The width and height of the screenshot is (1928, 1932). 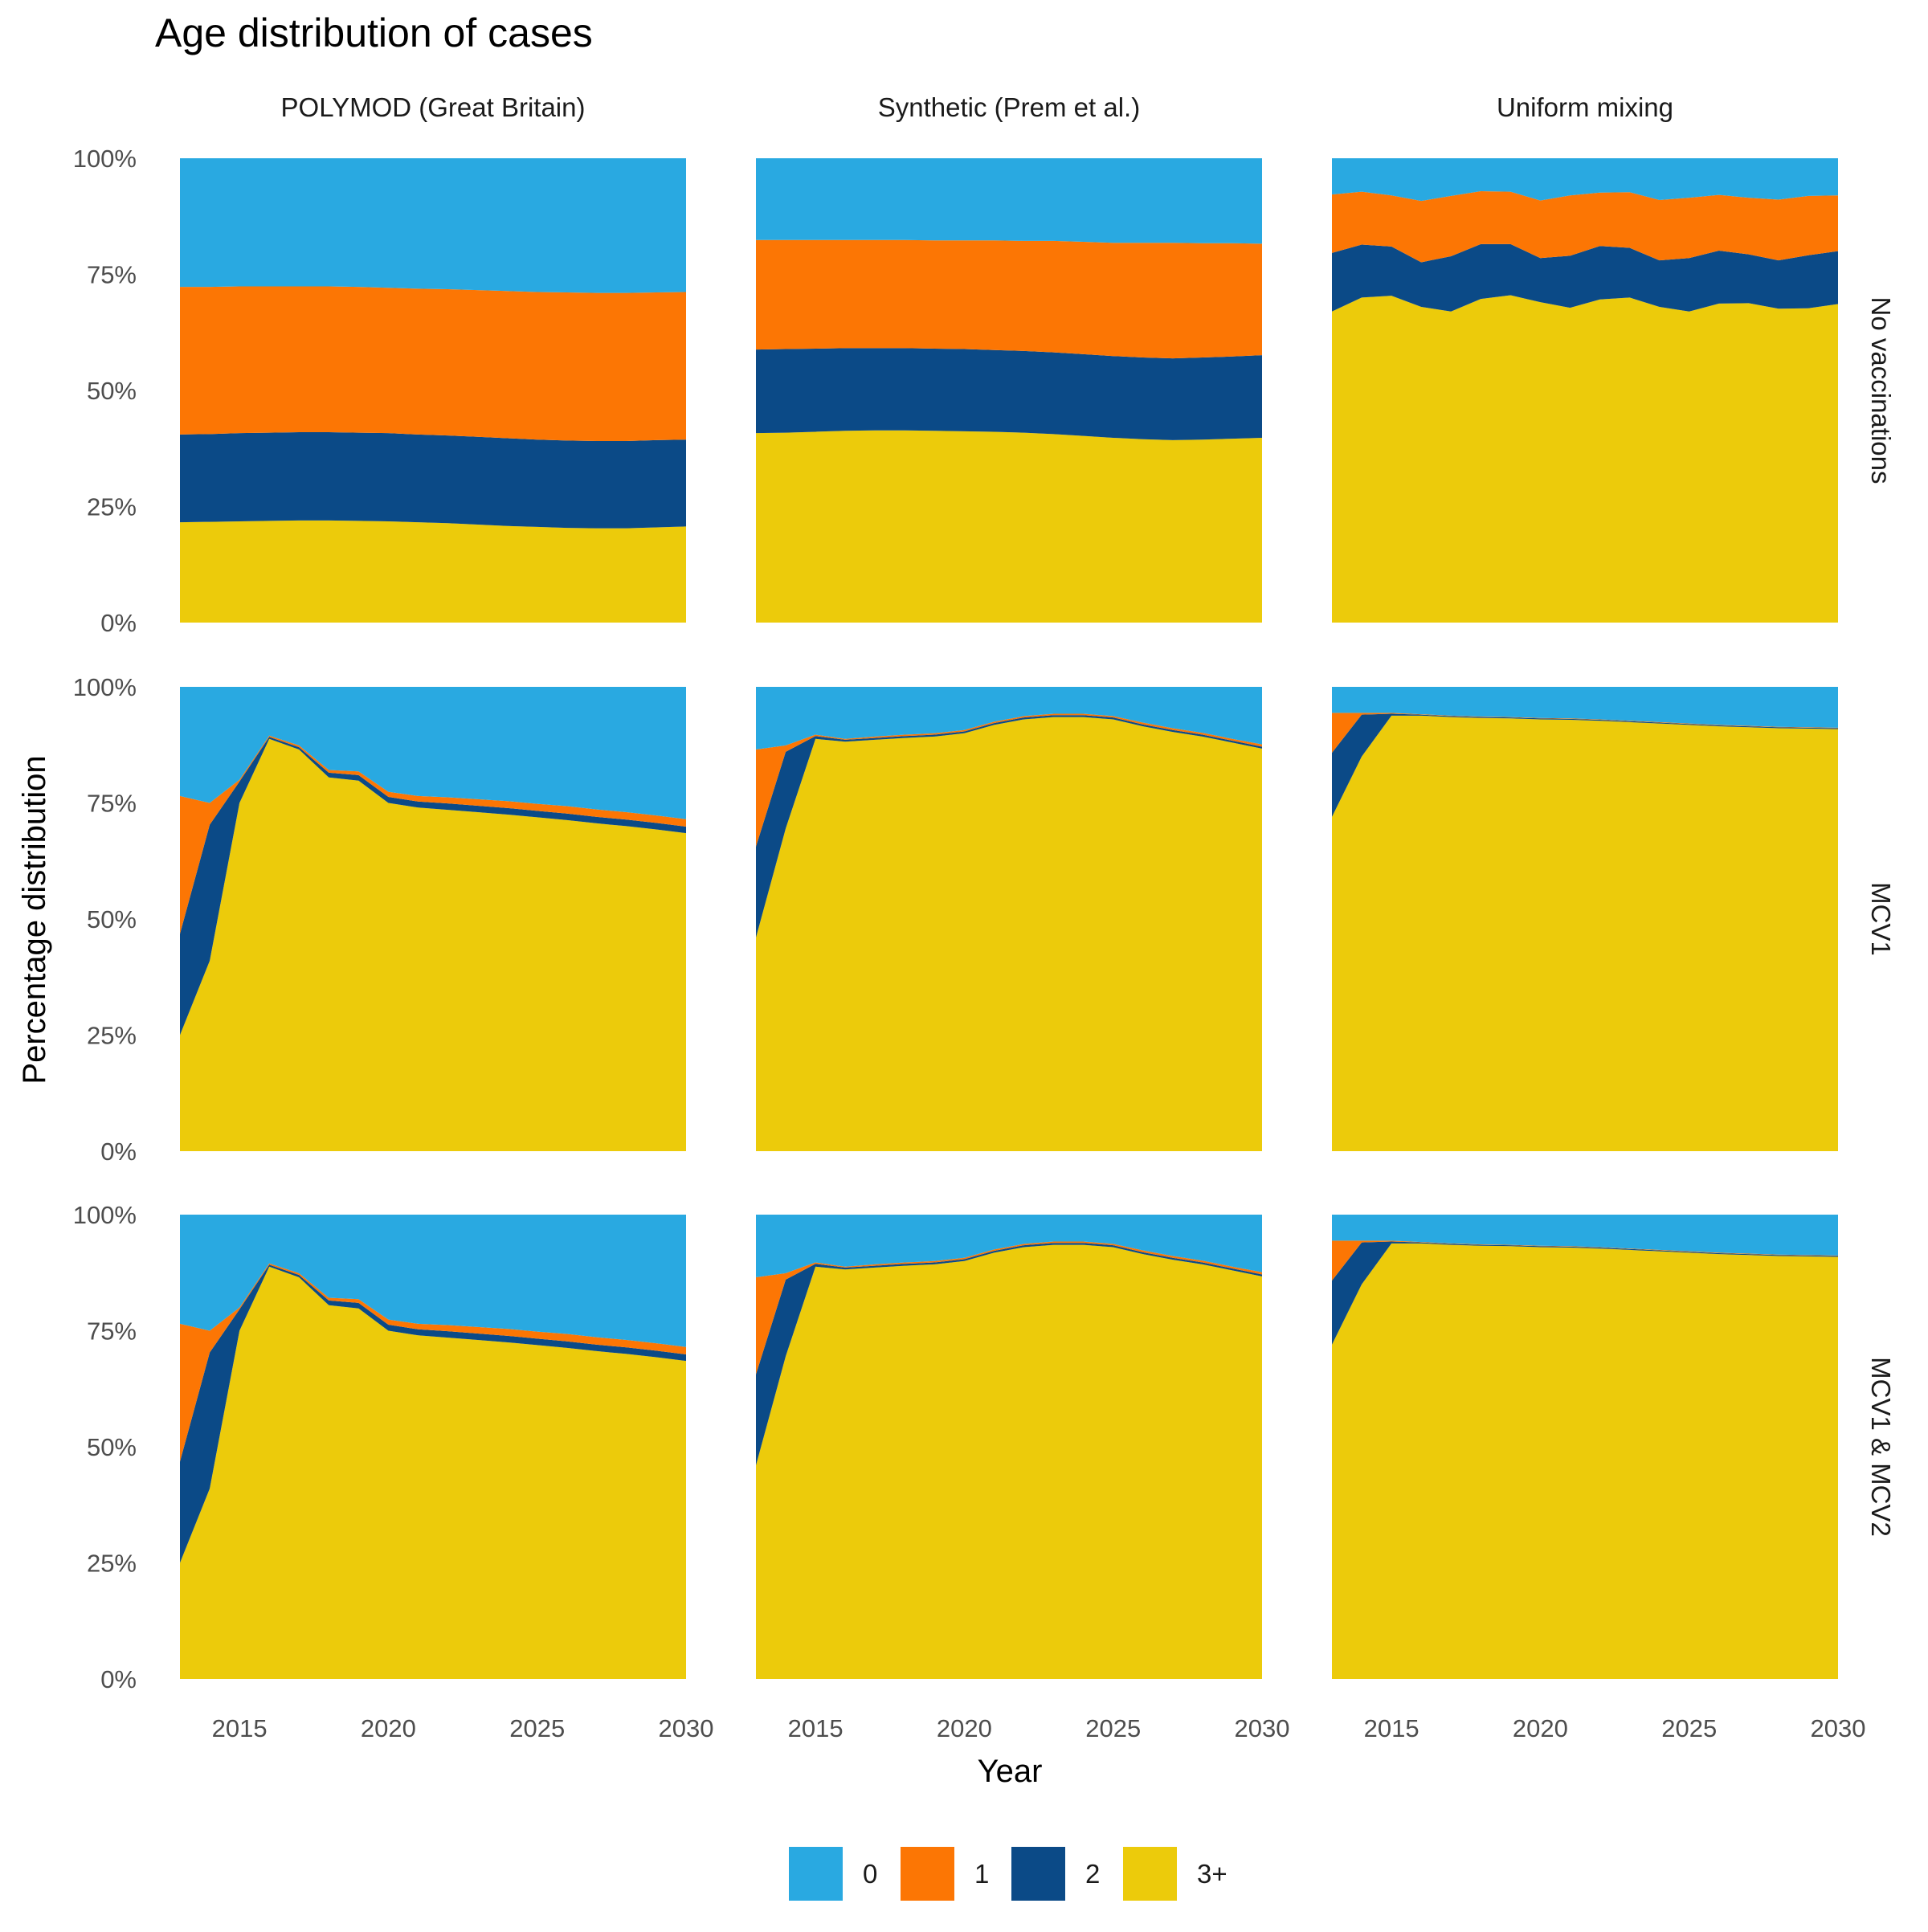 I want to click on panel-mcv1-mcv2-uniform-mixing, so click(x=1585, y=1447).